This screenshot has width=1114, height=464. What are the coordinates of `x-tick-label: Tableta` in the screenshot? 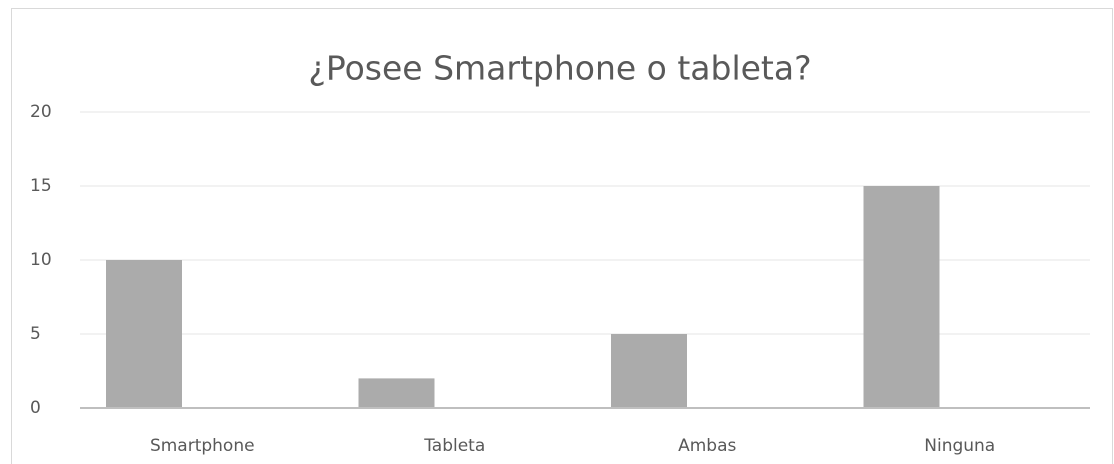 It's located at (454, 446).